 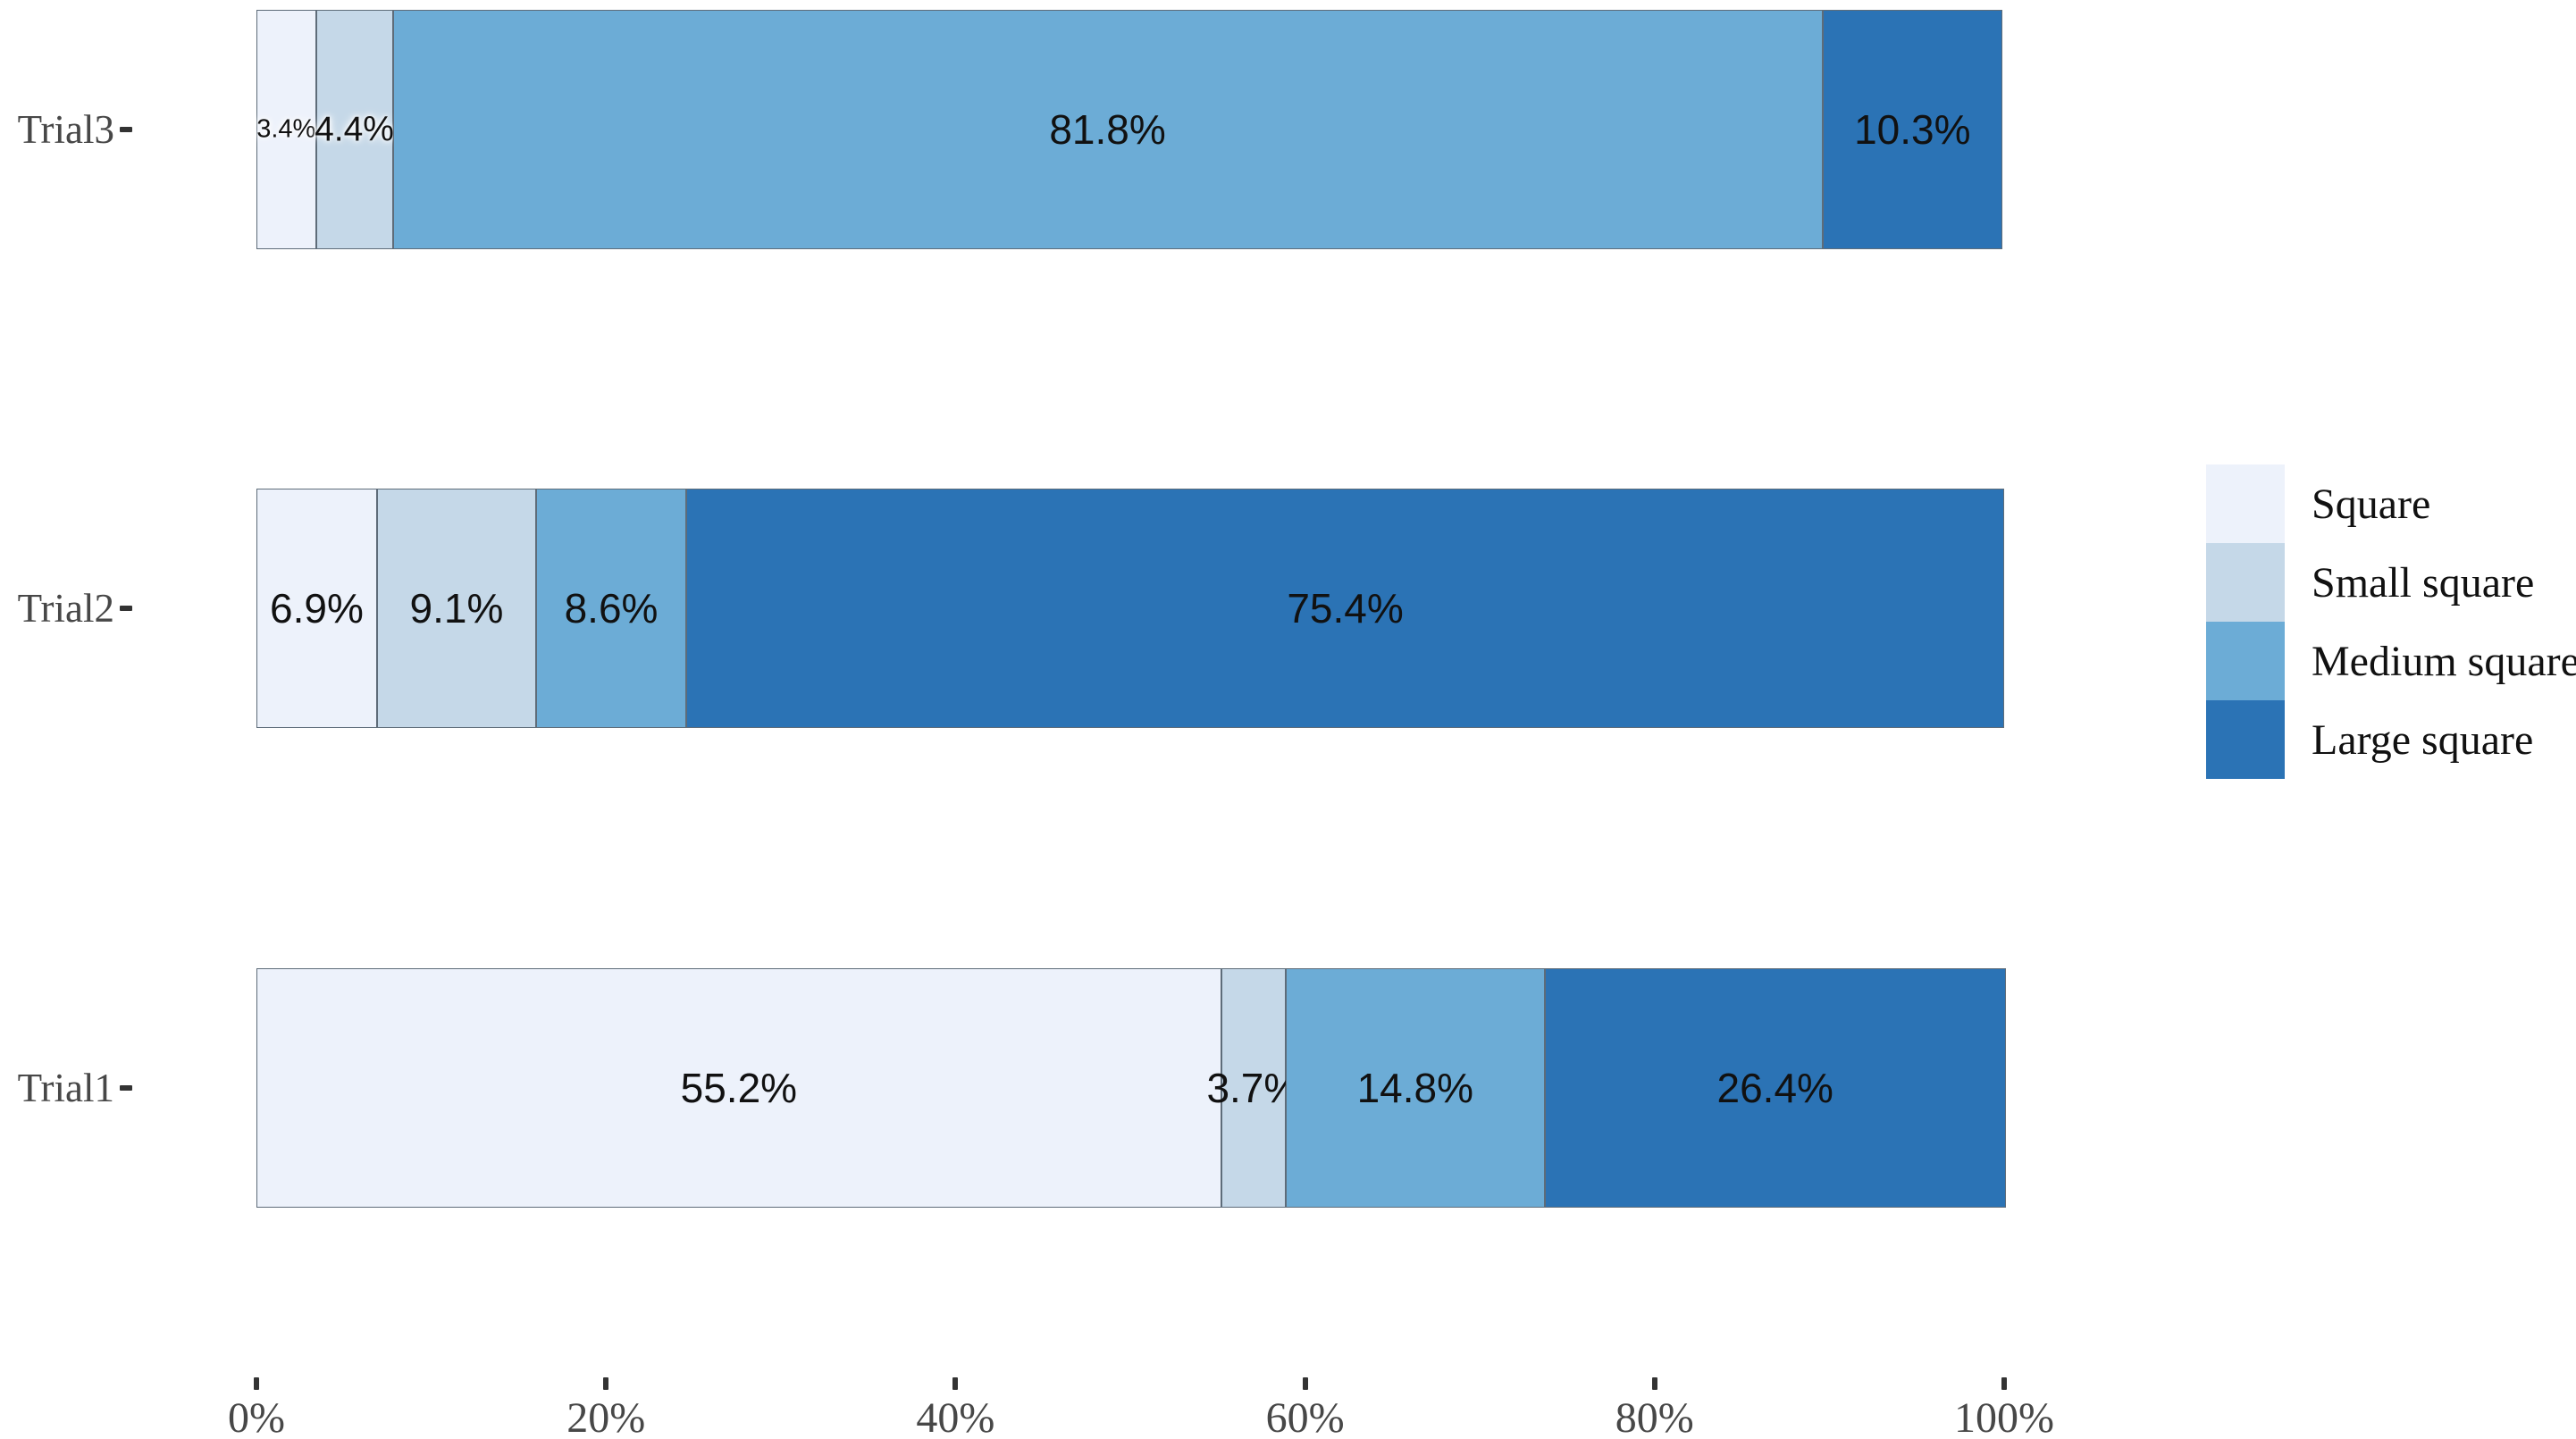 I want to click on segment-label: 55.2%, so click(x=739, y=1088).